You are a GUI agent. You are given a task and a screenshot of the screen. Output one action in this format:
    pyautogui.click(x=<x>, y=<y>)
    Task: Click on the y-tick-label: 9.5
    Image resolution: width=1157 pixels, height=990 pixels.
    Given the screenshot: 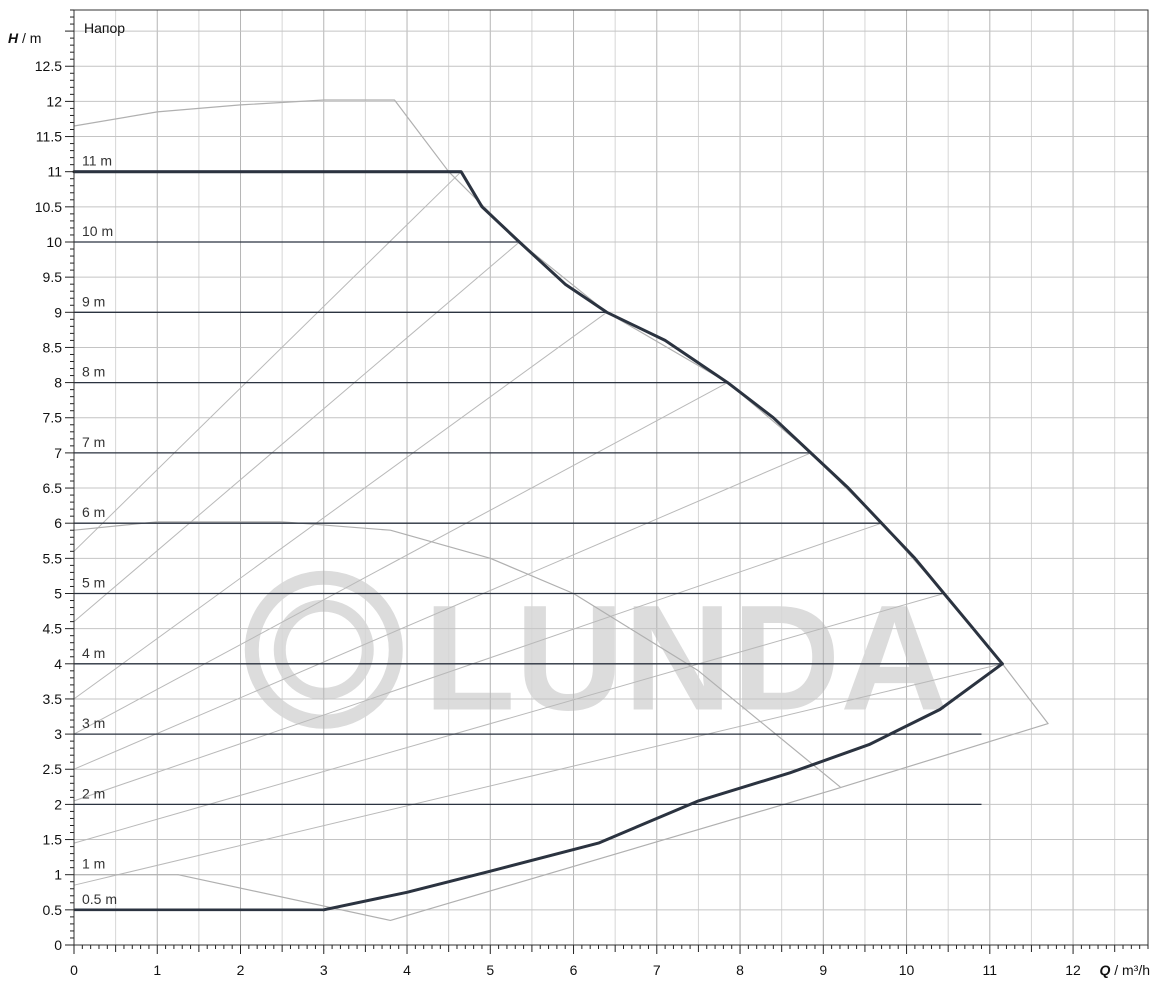 What is the action you would take?
    pyautogui.click(x=53, y=277)
    